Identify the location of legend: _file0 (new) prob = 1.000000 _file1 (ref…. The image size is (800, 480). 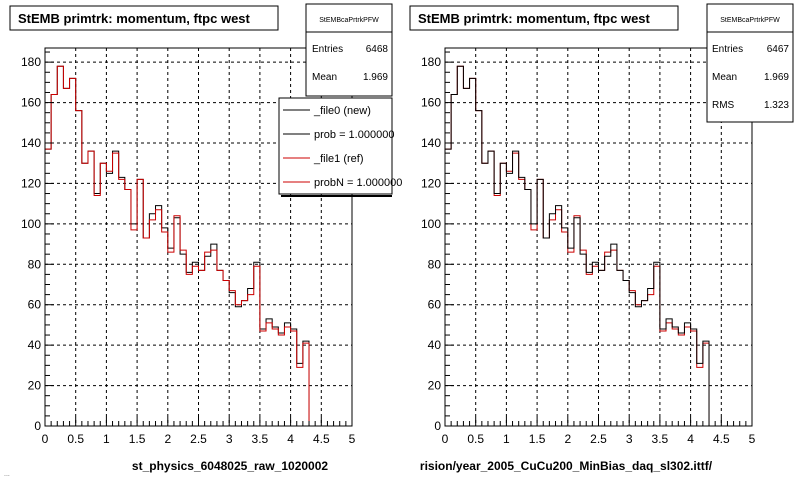
(340, 147).